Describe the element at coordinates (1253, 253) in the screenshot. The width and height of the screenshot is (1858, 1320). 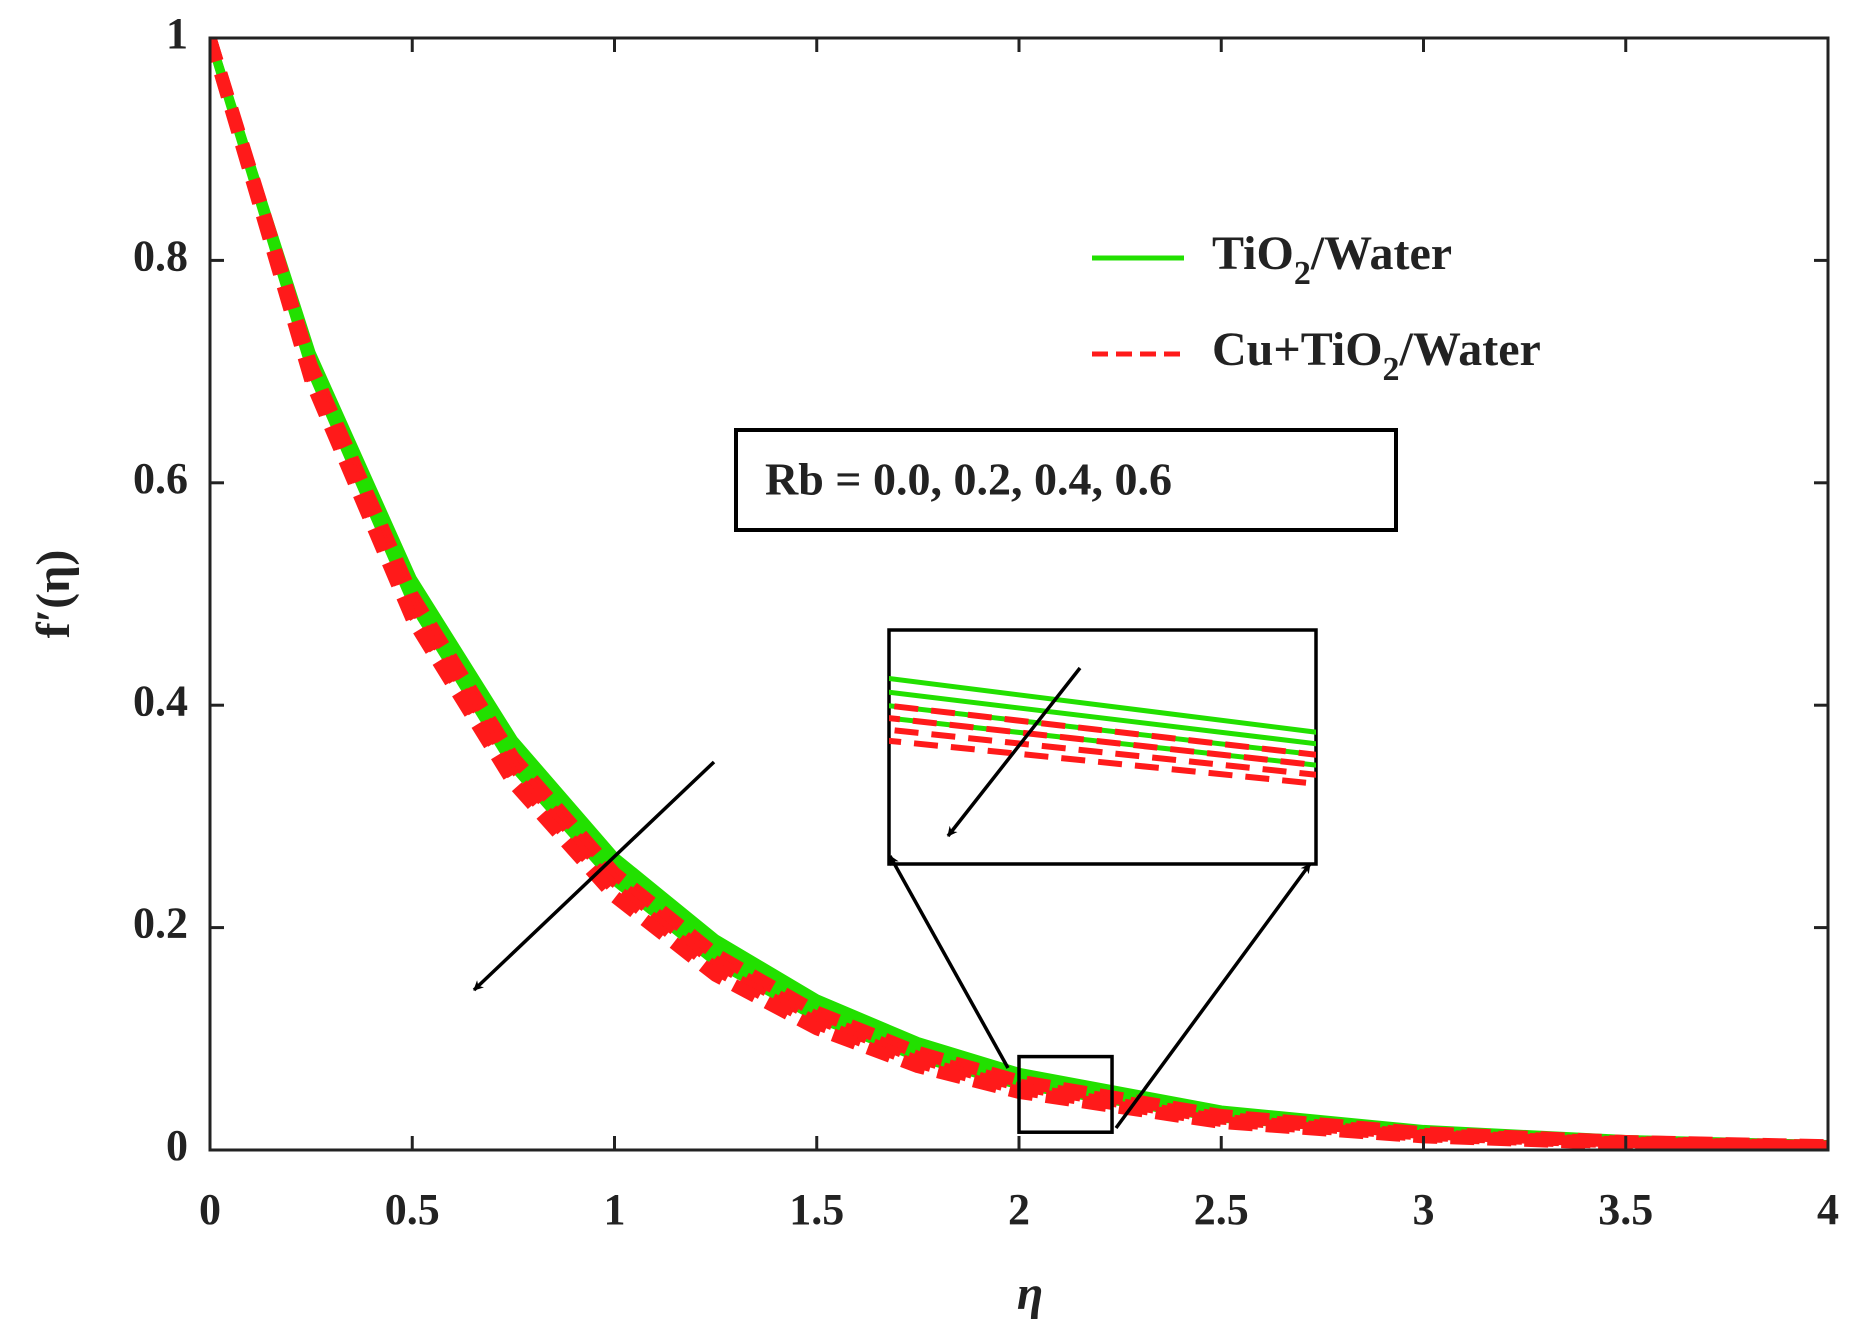
I see `legend-text-part: TiO` at that location.